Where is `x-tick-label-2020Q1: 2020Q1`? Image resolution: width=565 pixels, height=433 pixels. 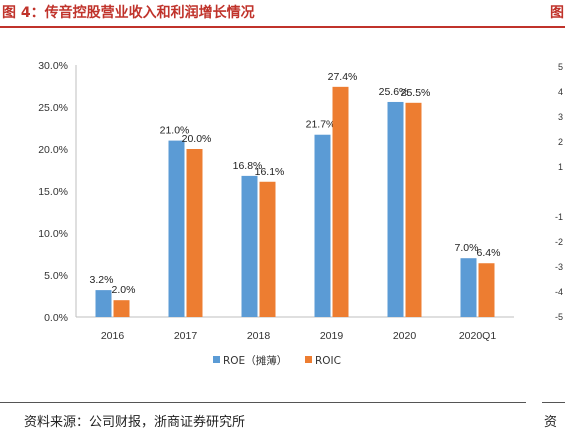 x-tick-label-2020Q1: 2020Q1 is located at coordinates (478, 336).